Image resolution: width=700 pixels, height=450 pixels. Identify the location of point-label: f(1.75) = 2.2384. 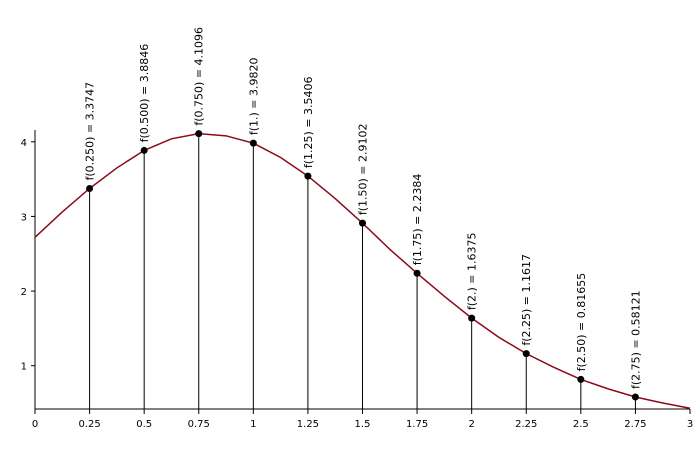
(417, 220).